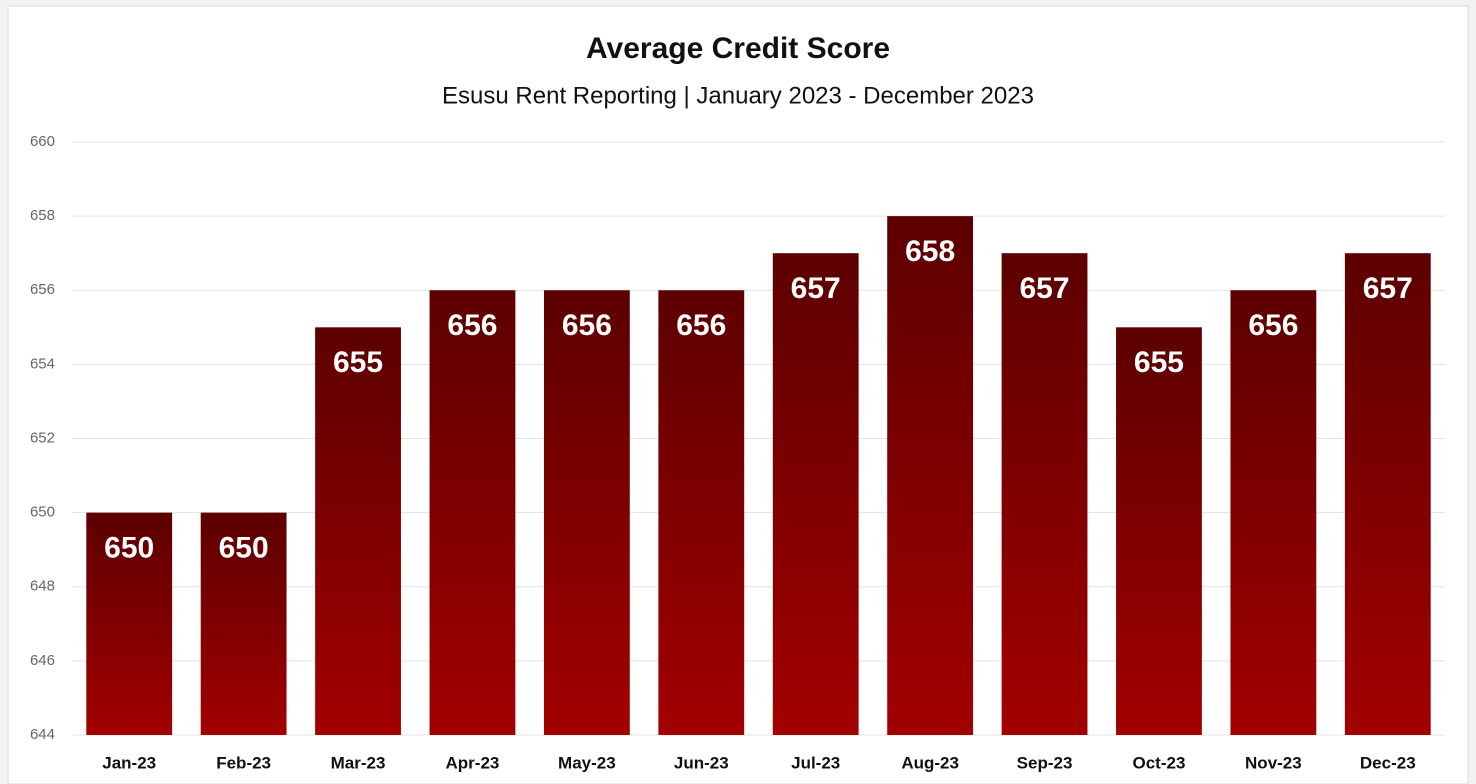  Describe the element at coordinates (930, 251) in the screenshot. I see `data-label: 658` at that location.